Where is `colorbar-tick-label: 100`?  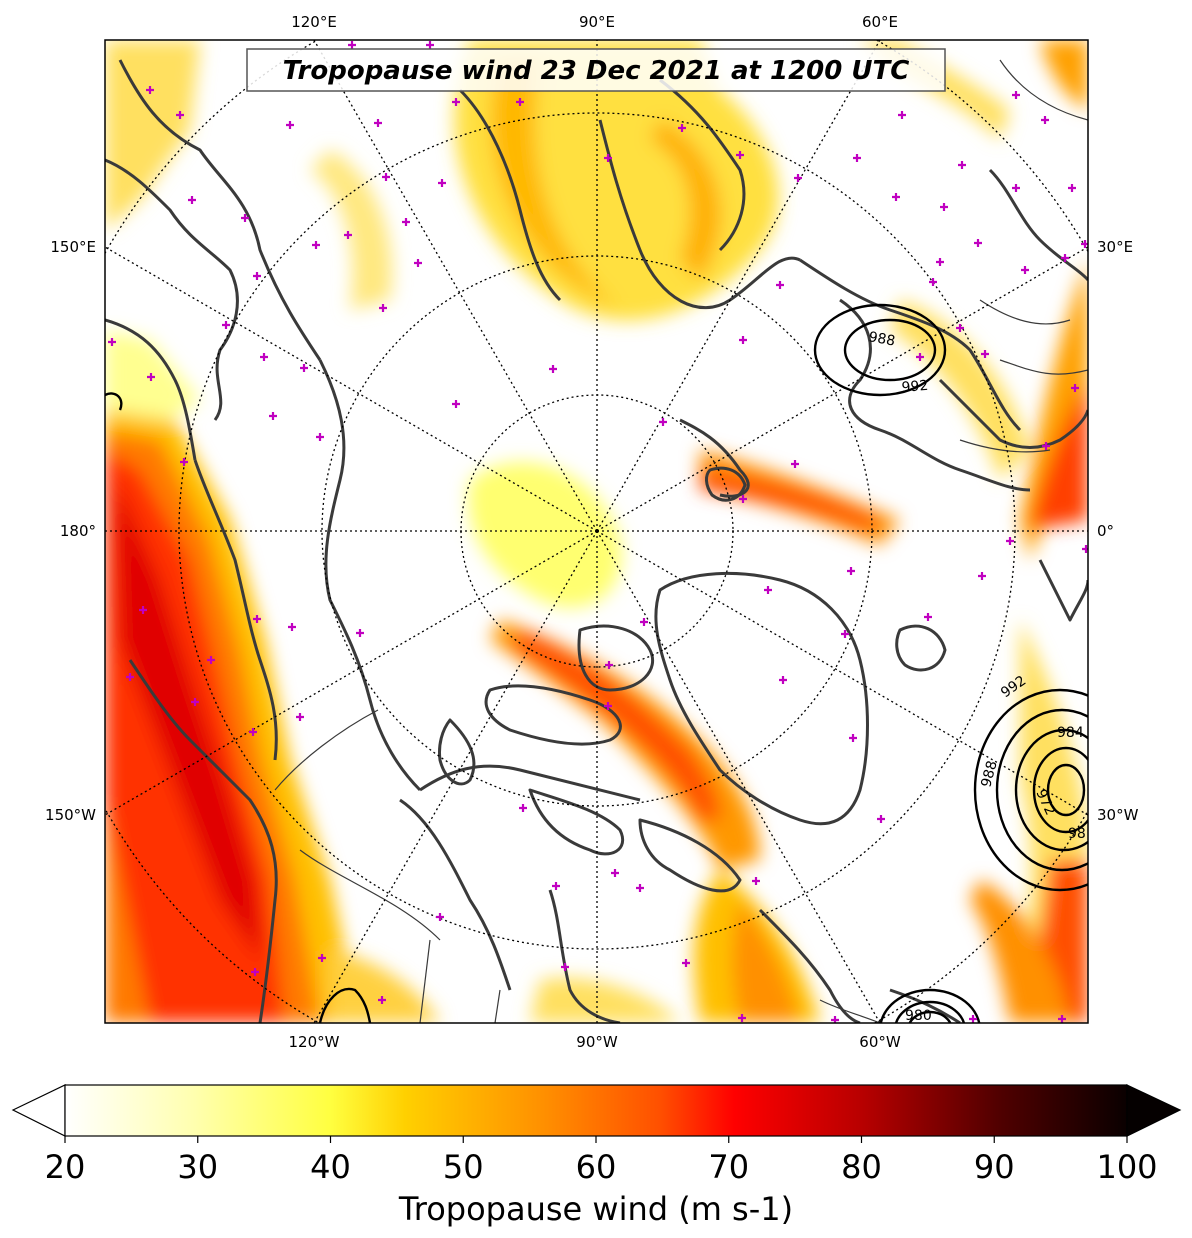
colorbar-tick-label: 100 is located at coordinates (1126, 1167).